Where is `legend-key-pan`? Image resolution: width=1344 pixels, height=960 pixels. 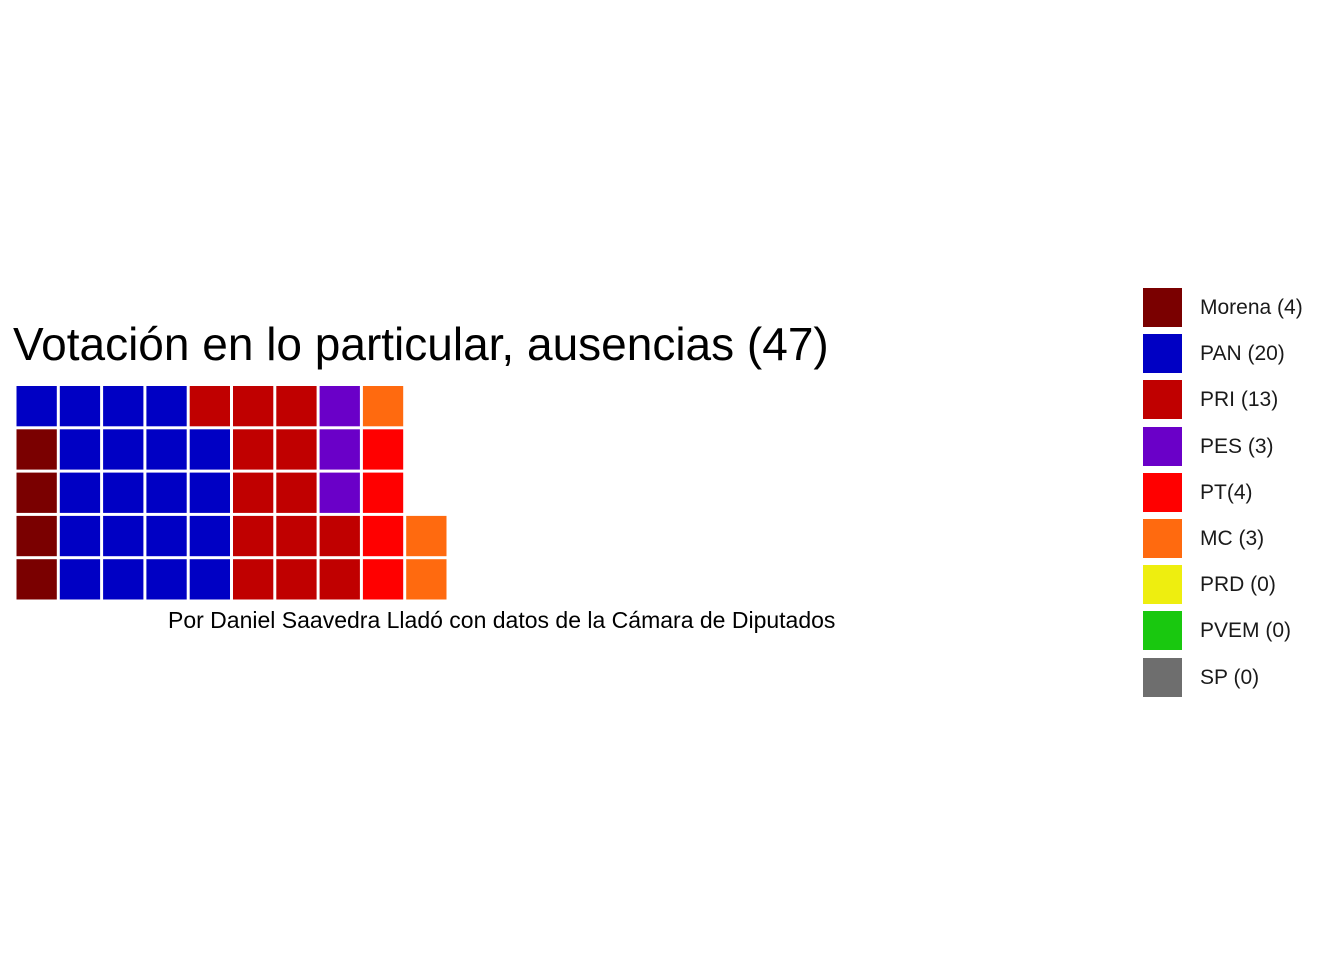 legend-key-pan is located at coordinates (1162, 354).